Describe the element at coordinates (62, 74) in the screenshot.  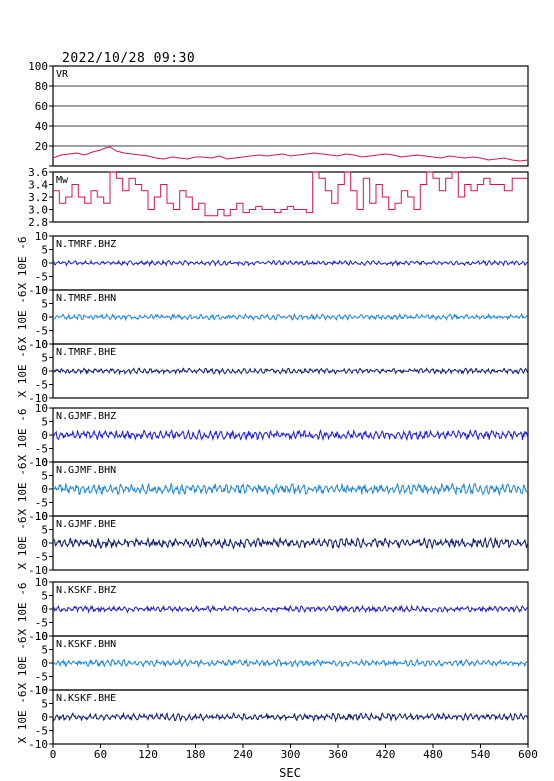
I see `panel-label: VR` at that location.